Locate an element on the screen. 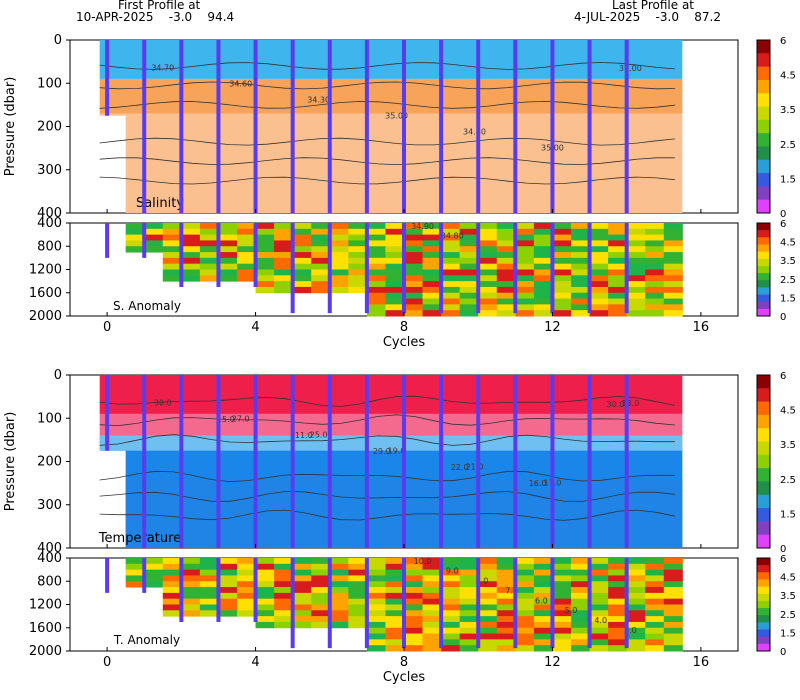  contour-label: 16.0 is located at coordinates (538, 483).